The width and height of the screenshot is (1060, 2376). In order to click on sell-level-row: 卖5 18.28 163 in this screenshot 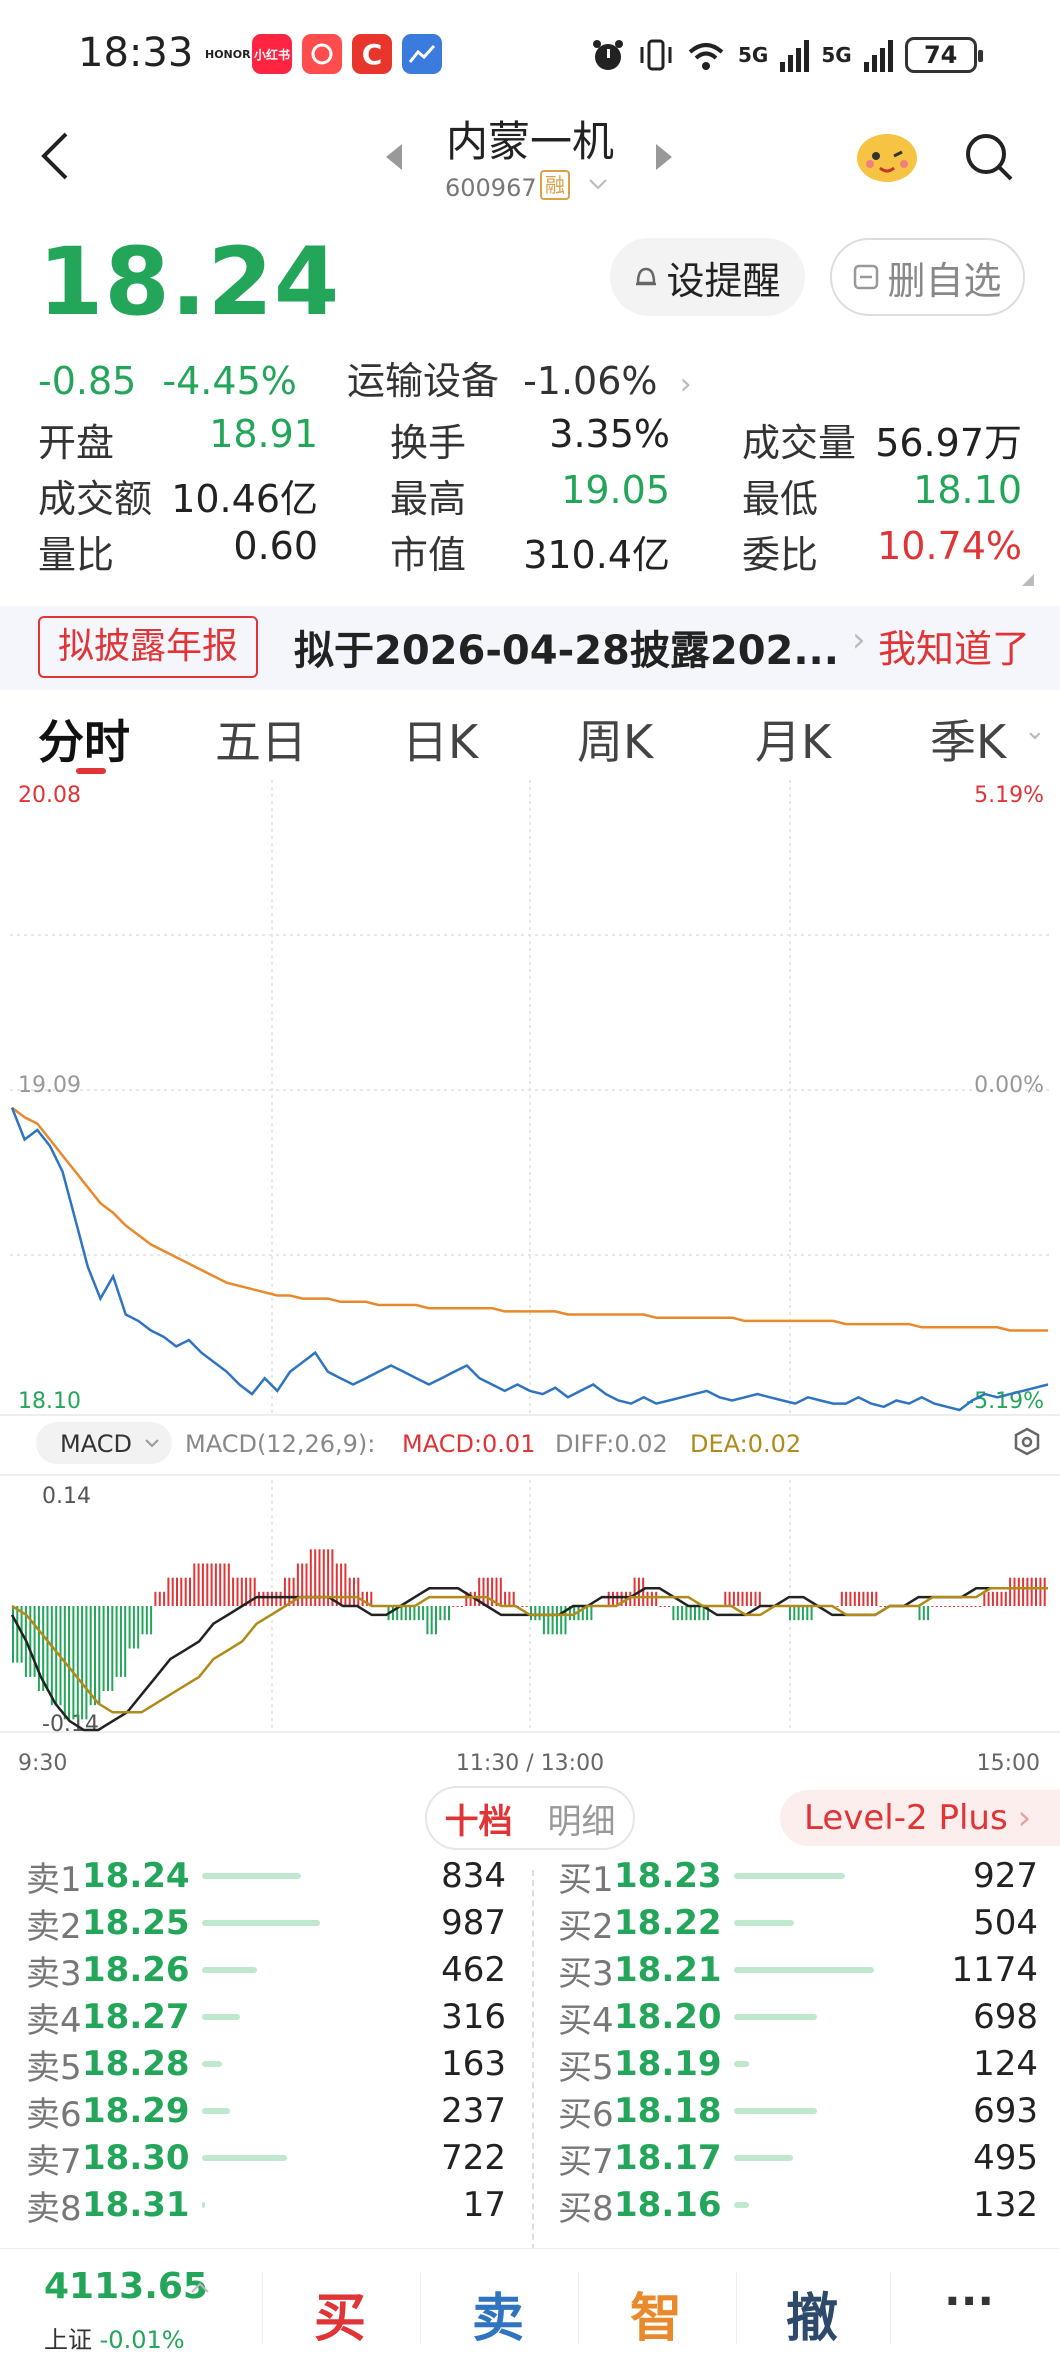, I will do `click(266, 2064)`.